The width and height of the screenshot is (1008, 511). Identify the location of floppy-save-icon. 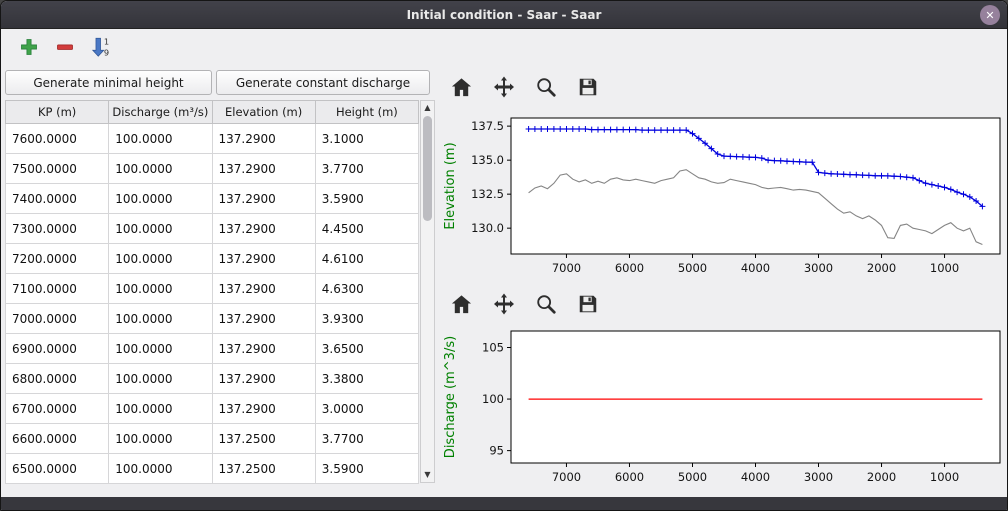
(587, 304).